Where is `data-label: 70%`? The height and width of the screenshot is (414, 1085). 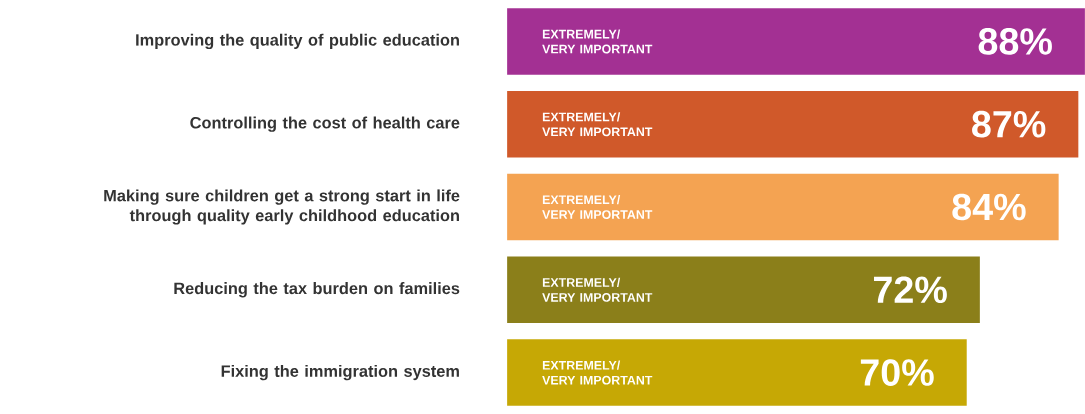 data-label: 70% is located at coordinates (897, 372).